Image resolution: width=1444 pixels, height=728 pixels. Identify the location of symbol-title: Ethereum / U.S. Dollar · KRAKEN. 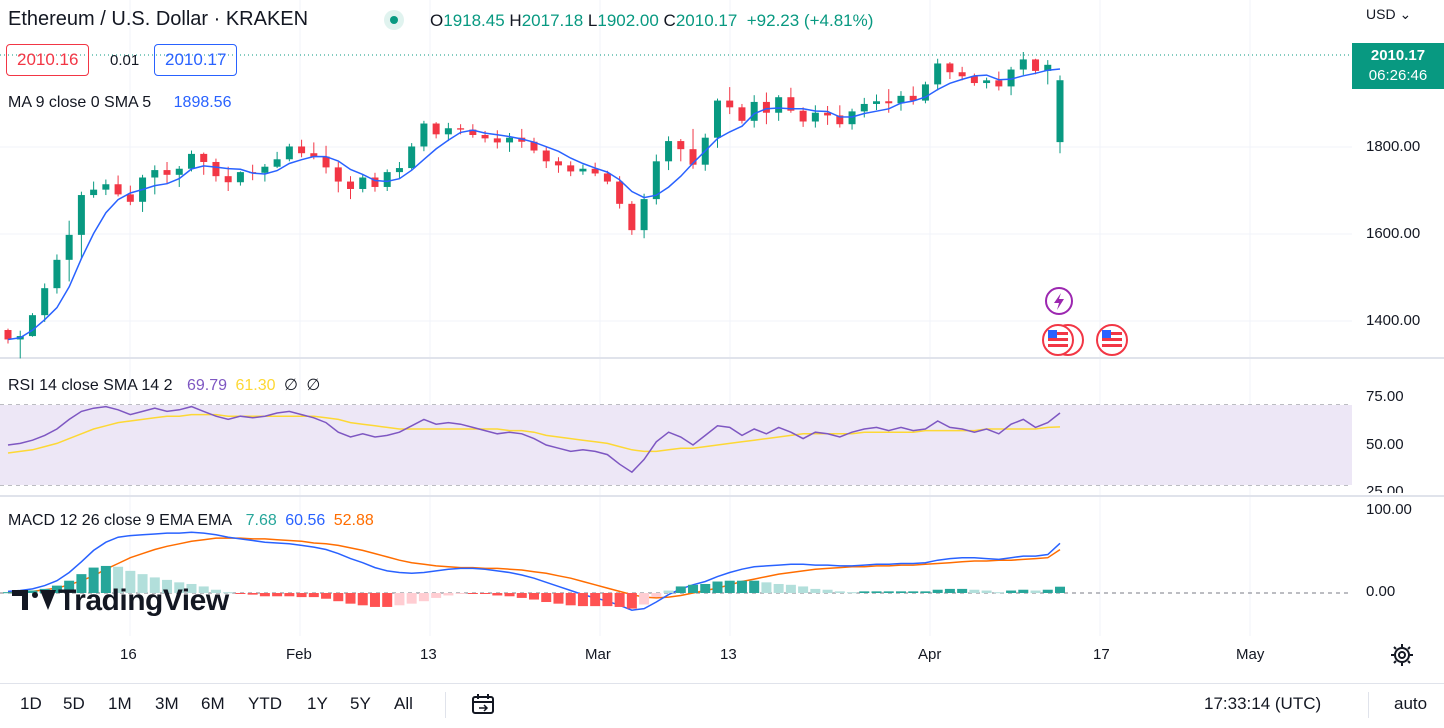
(158, 19).